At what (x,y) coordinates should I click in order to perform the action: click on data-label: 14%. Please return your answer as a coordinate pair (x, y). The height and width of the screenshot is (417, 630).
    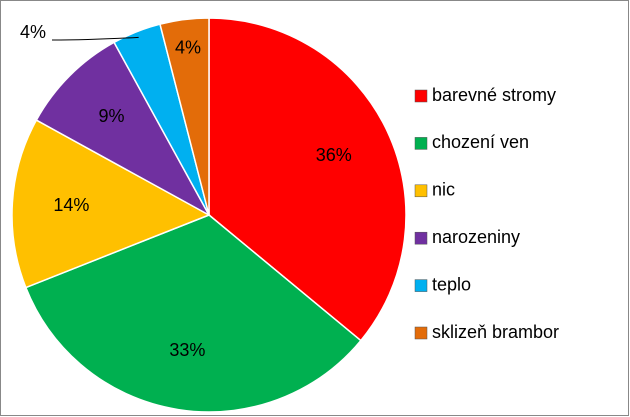
    Looking at the image, I should click on (71, 205).